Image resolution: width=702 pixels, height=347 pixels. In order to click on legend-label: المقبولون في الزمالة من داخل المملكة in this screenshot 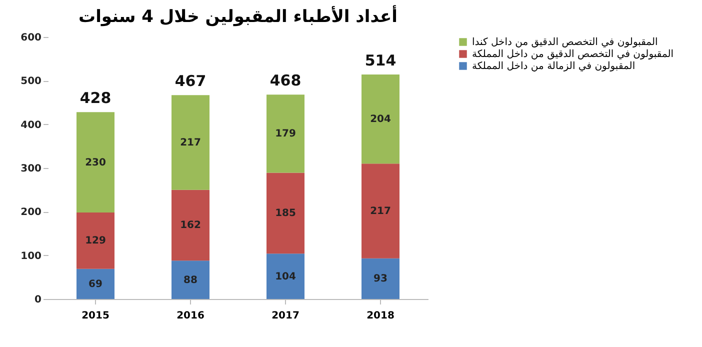, I will do `click(554, 66)`.